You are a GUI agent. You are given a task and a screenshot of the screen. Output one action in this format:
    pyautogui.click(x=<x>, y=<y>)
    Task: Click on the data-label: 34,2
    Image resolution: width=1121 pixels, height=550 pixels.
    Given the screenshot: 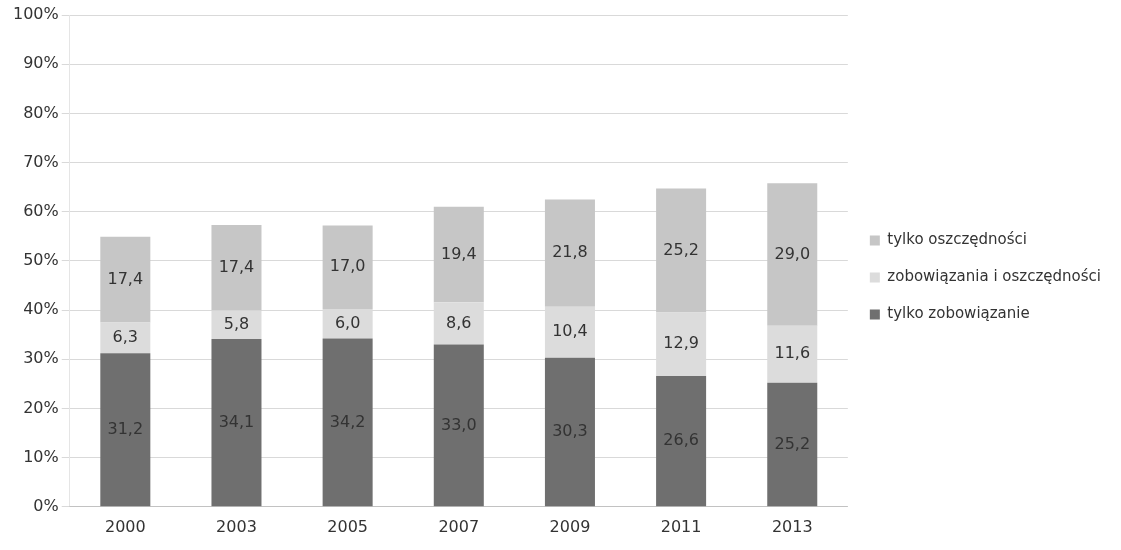 What is the action you would take?
    pyautogui.click(x=347, y=421)
    